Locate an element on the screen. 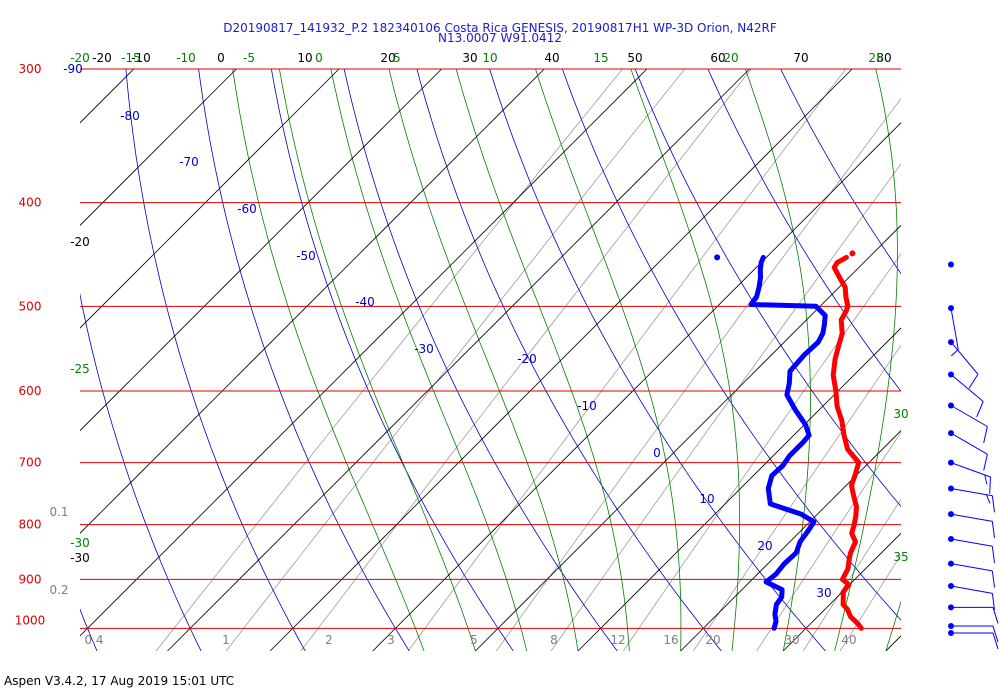 The height and width of the screenshot is (700, 1000). dry-adiabat-label: -90 is located at coordinates (73, 69).